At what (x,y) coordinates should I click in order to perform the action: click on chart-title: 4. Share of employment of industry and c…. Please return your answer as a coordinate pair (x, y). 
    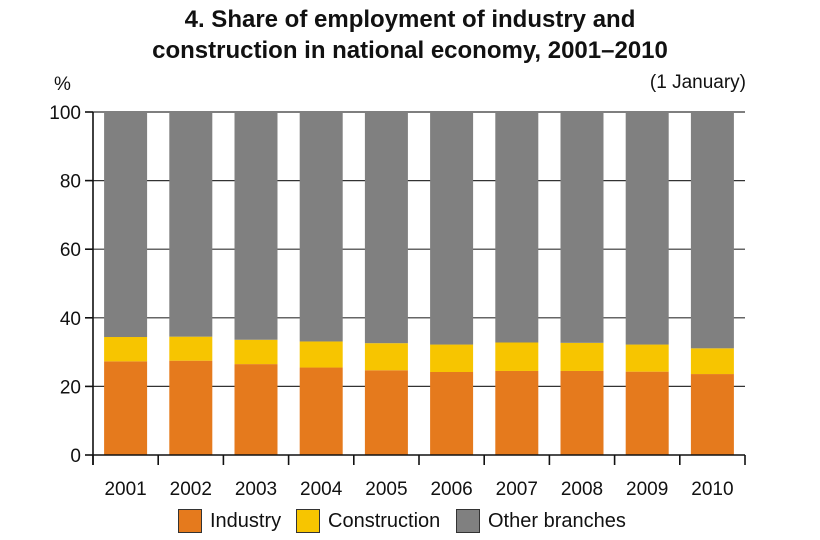
    Looking at the image, I should click on (410, 35).